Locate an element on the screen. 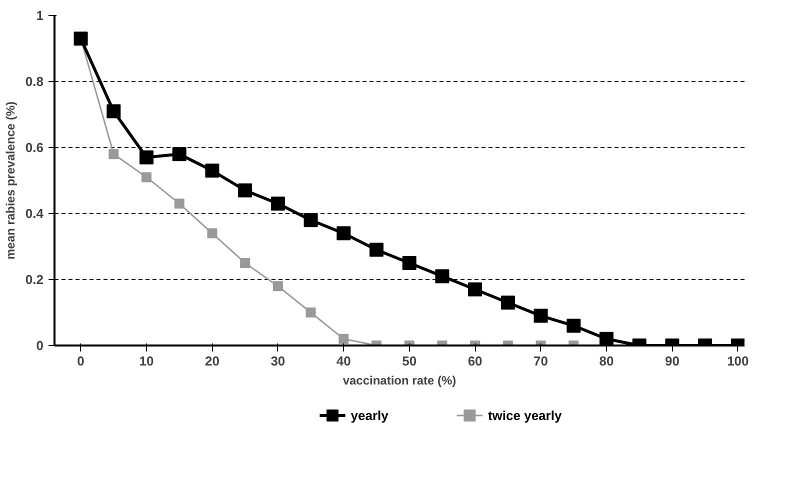 This screenshot has height=486, width=807. y-tick-label: 0.6 is located at coordinates (34, 147).